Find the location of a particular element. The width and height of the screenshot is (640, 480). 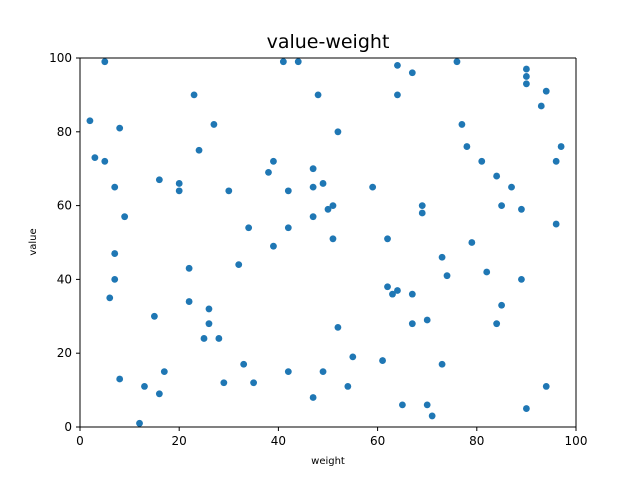

y-tick-label: 60 is located at coordinates (64, 206).